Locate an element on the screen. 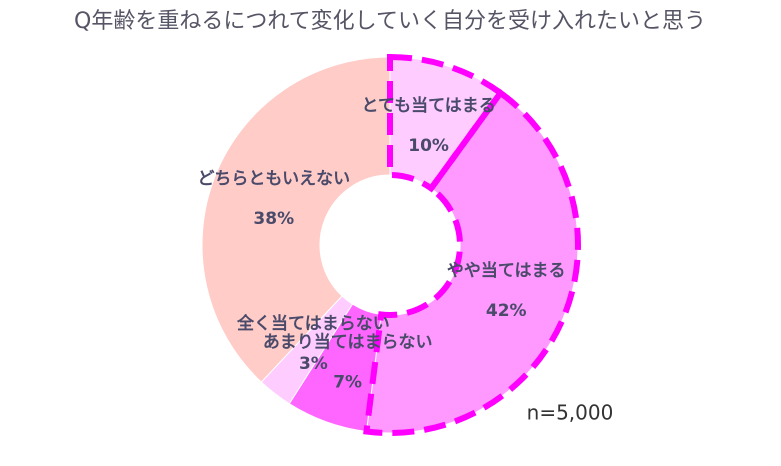 The width and height of the screenshot is (781, 466). slice-value: 38% is located at coordinates (273, 219).